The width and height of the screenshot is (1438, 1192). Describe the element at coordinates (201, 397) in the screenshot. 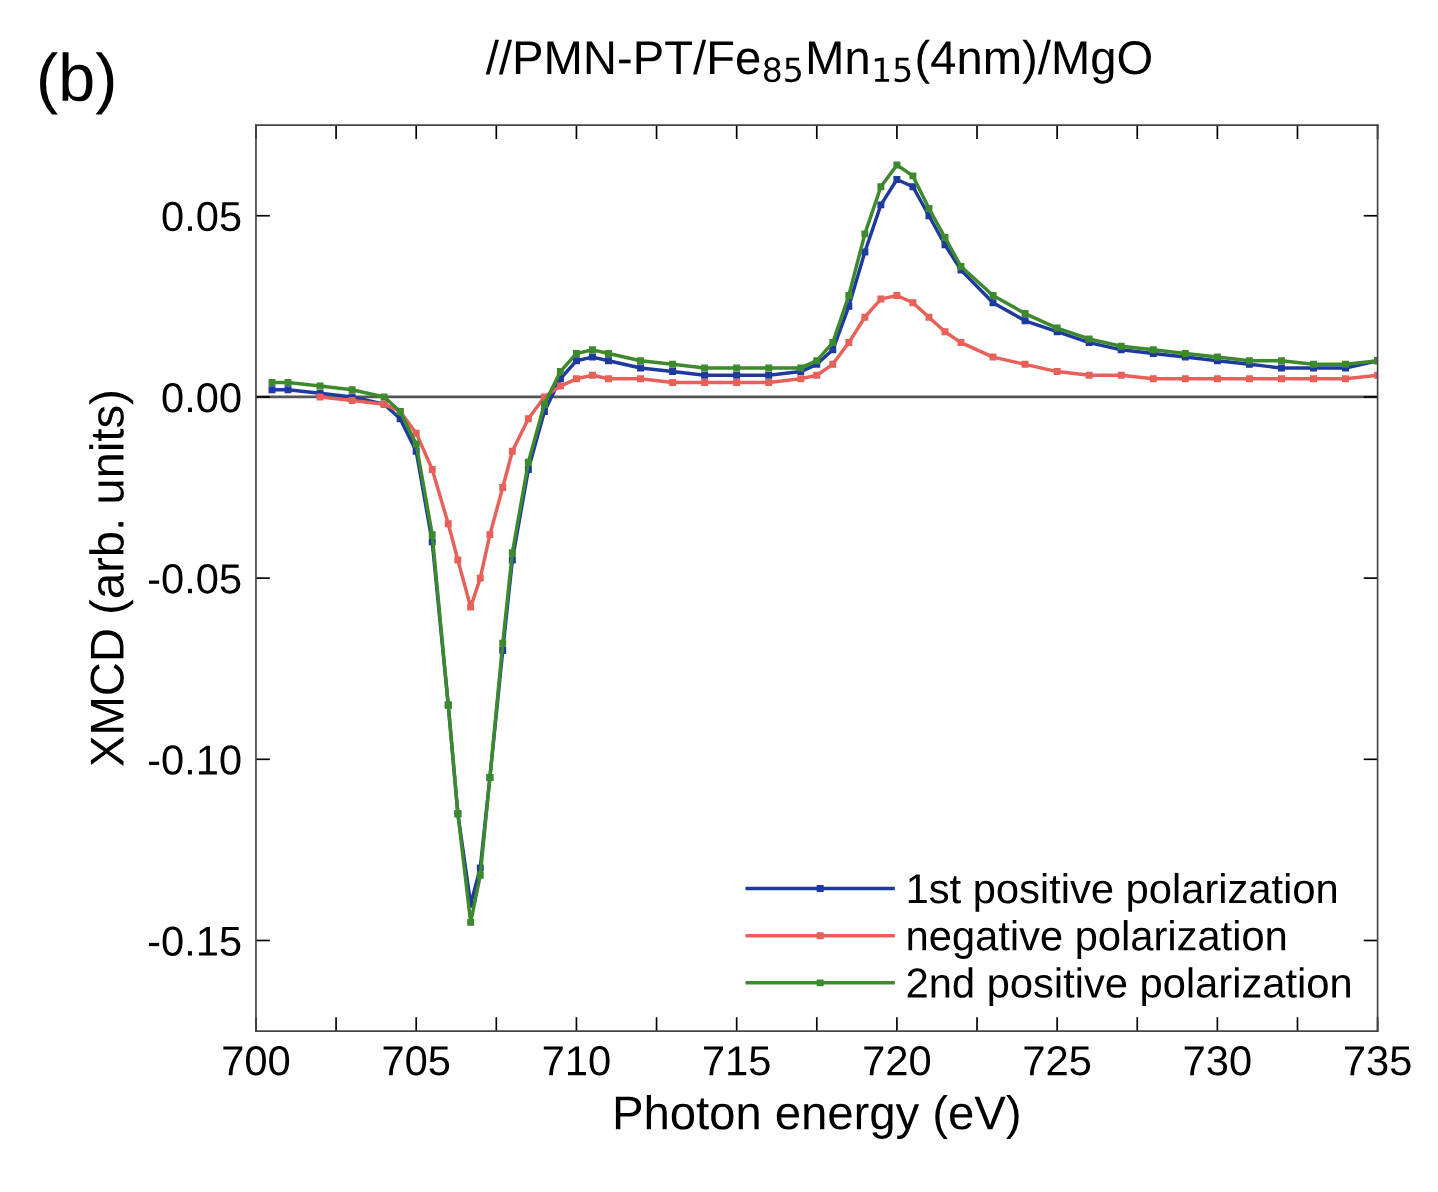

I see `y-tick-label: 0.00` at that location.